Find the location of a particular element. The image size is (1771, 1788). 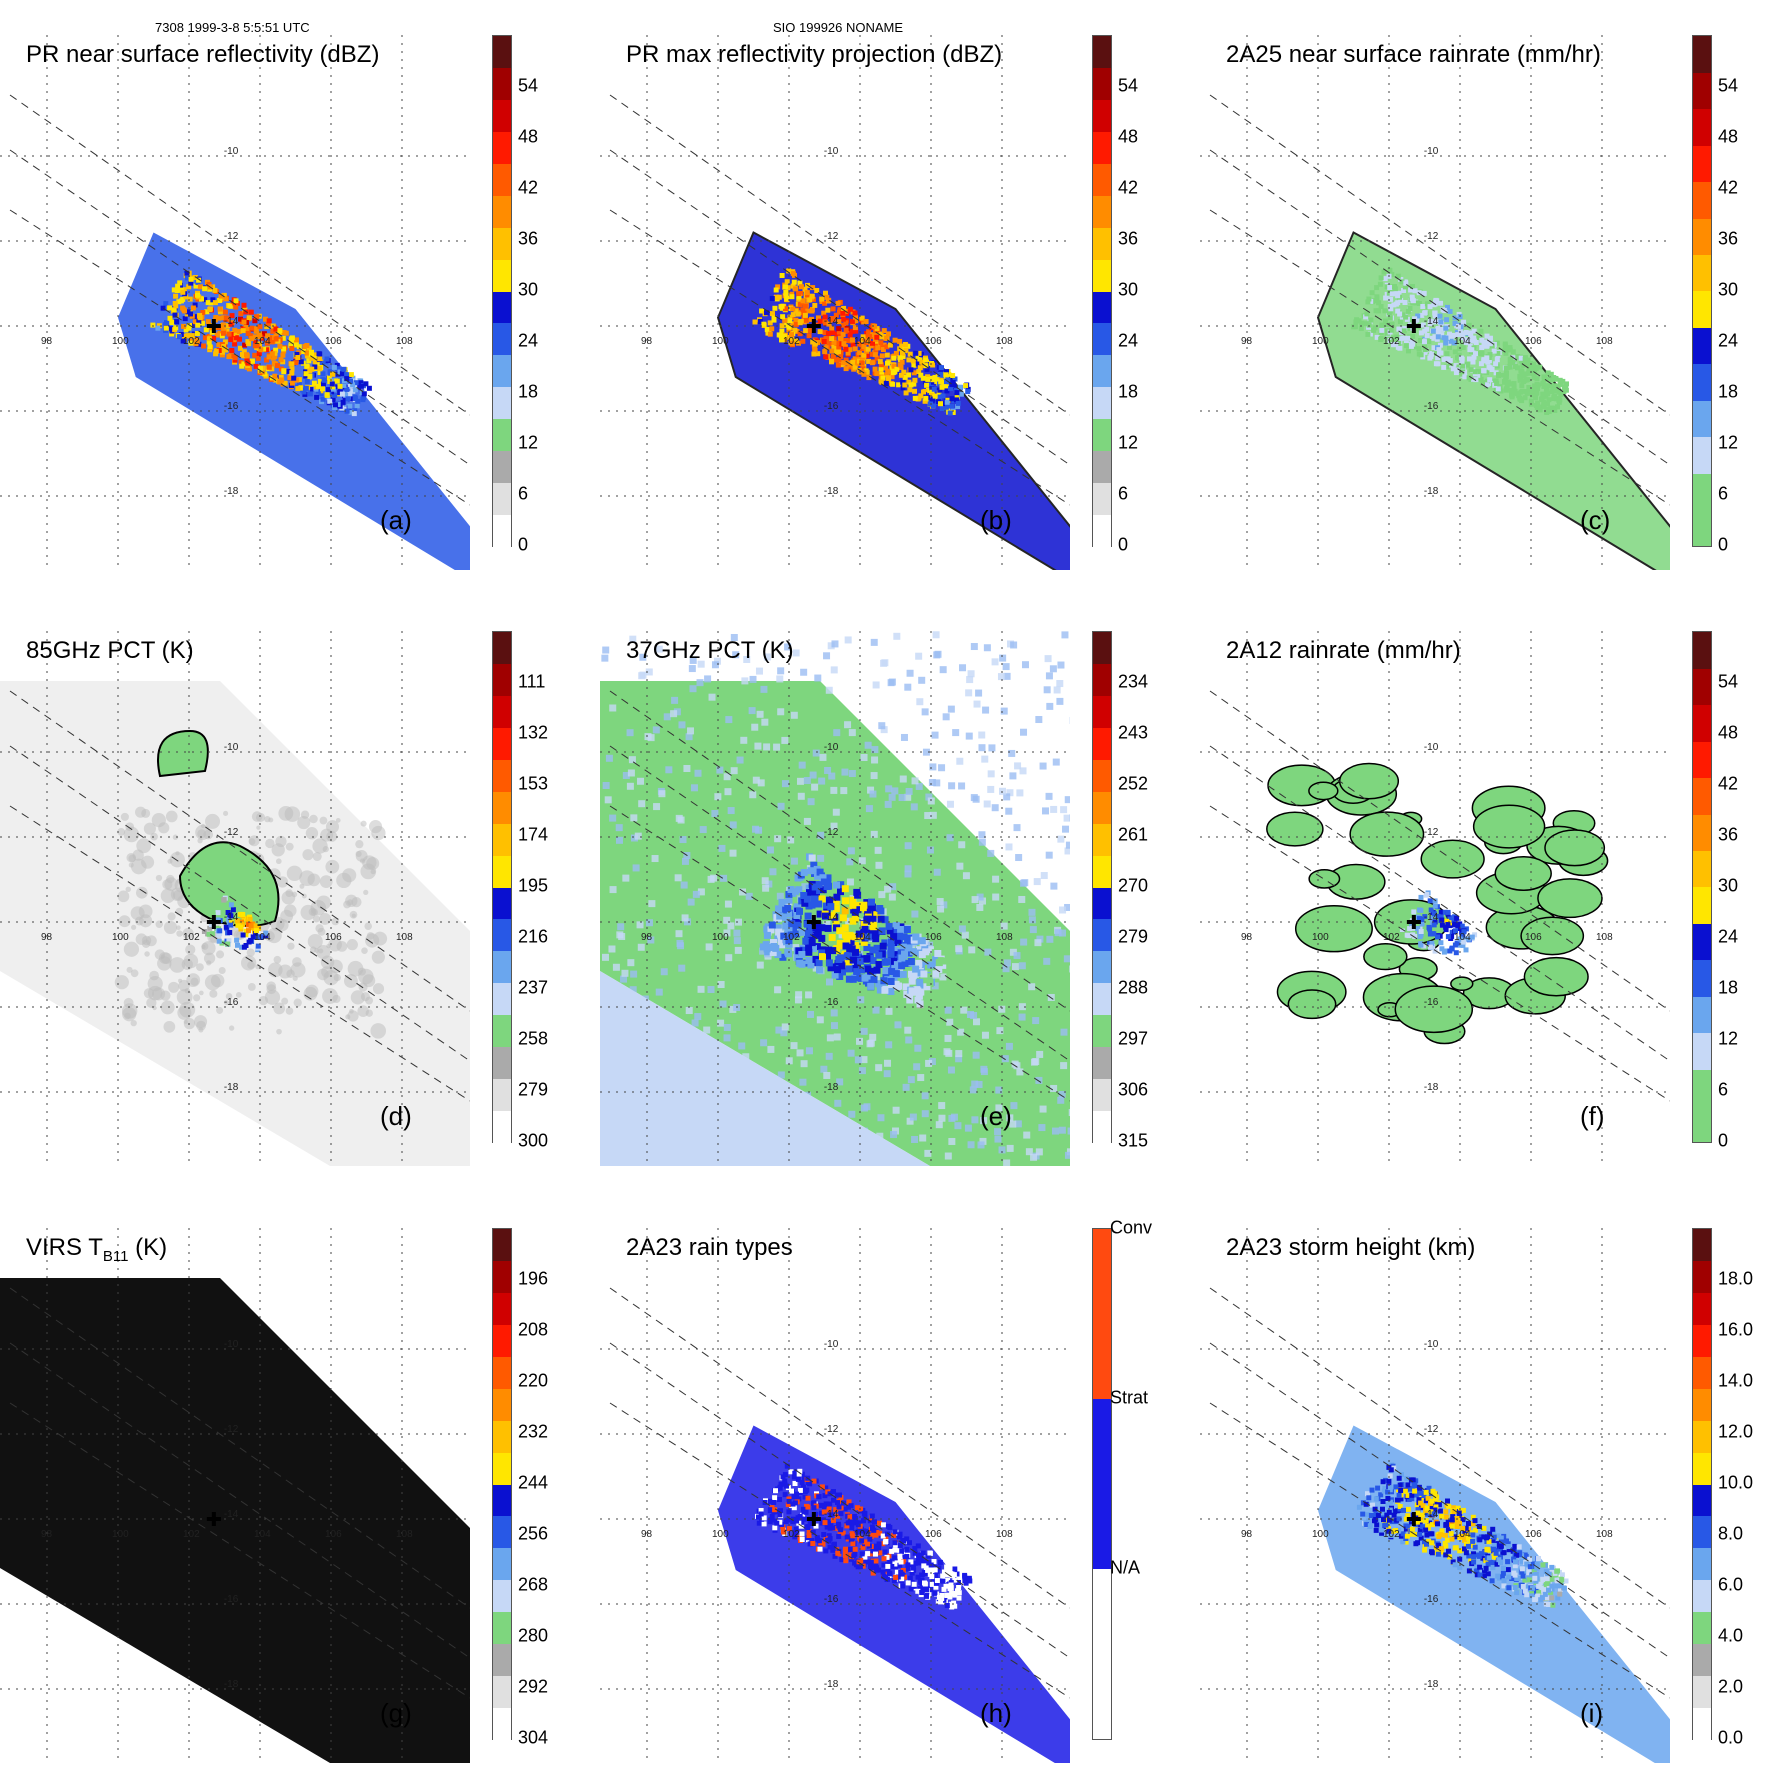

lon-label: 98 is located at coordinates (646, 937).